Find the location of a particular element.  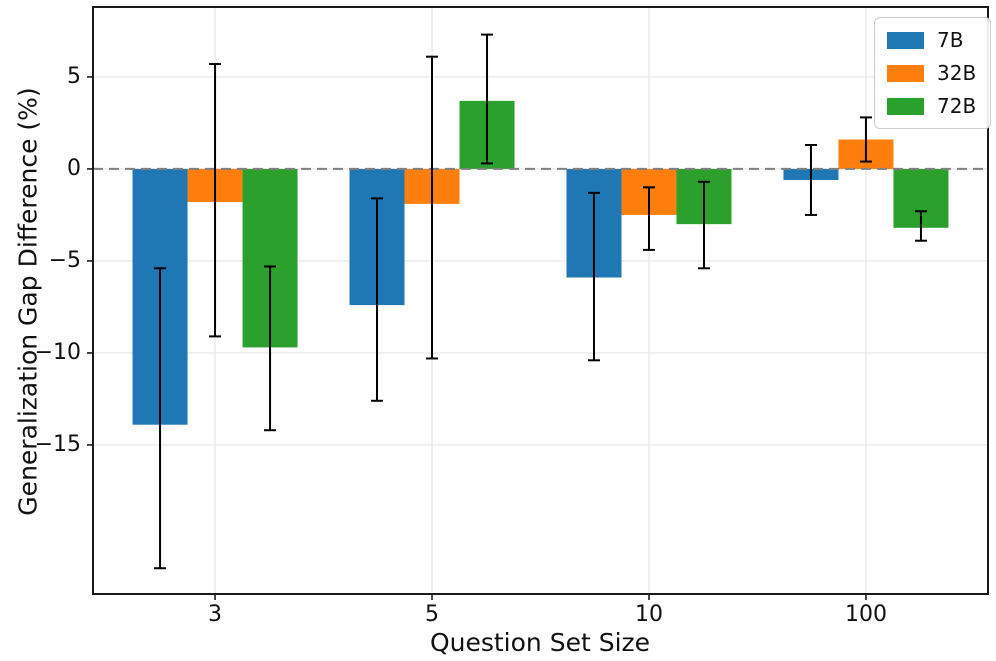

legend: 7B 32B 72B is located at coordinates (933, 73).